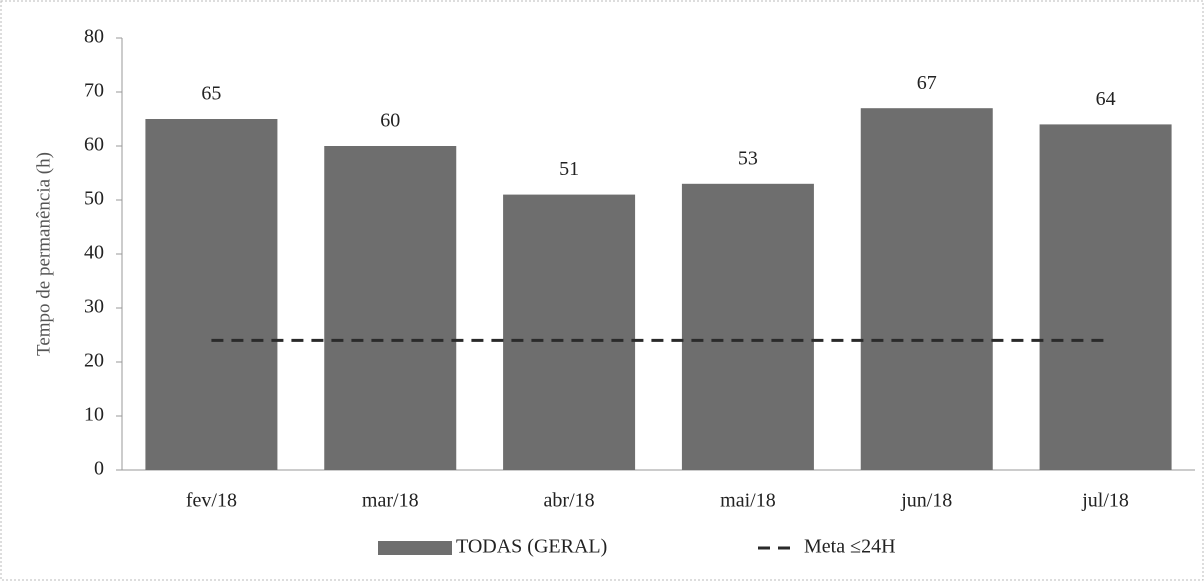  What do you see at coordinates (390, 501) in the screenshot?
I see `x-tick-label: mar/18` at bounding box center [390, 501].